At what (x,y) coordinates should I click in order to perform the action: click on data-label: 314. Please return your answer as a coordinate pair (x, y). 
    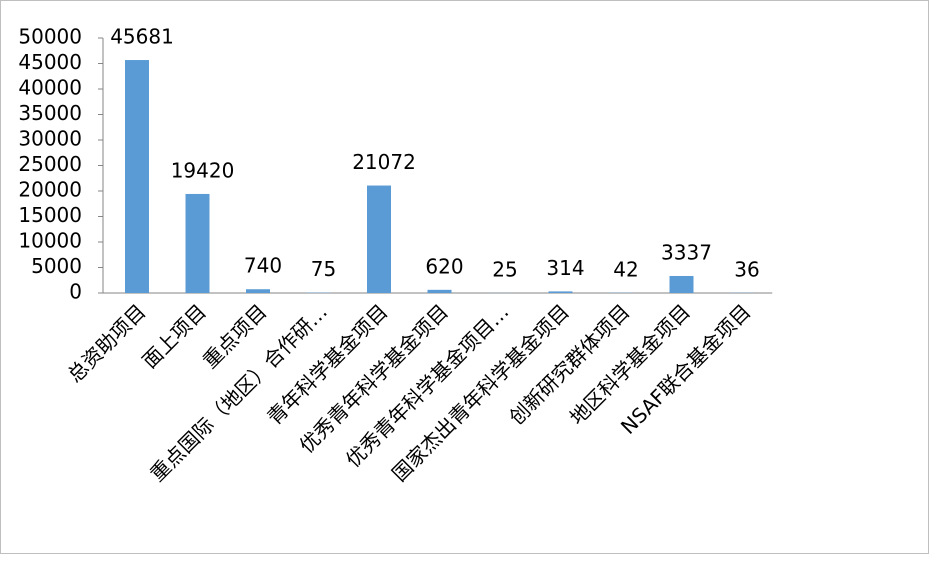
    Looking at the image, I should click on (565, 268).